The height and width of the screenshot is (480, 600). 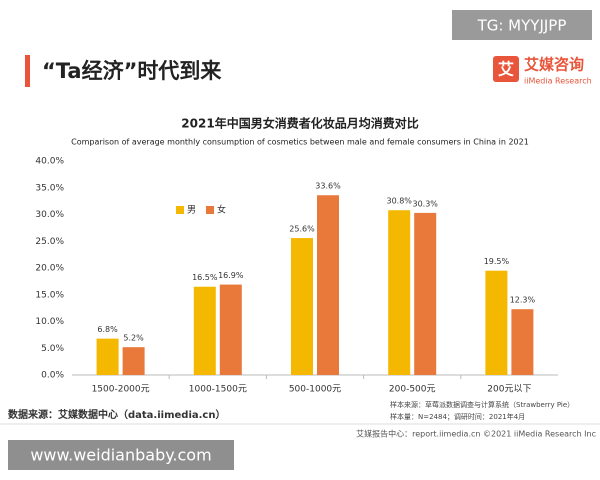 I want to click on y-tick-label: 15.0%, so click(x=49, y=295).